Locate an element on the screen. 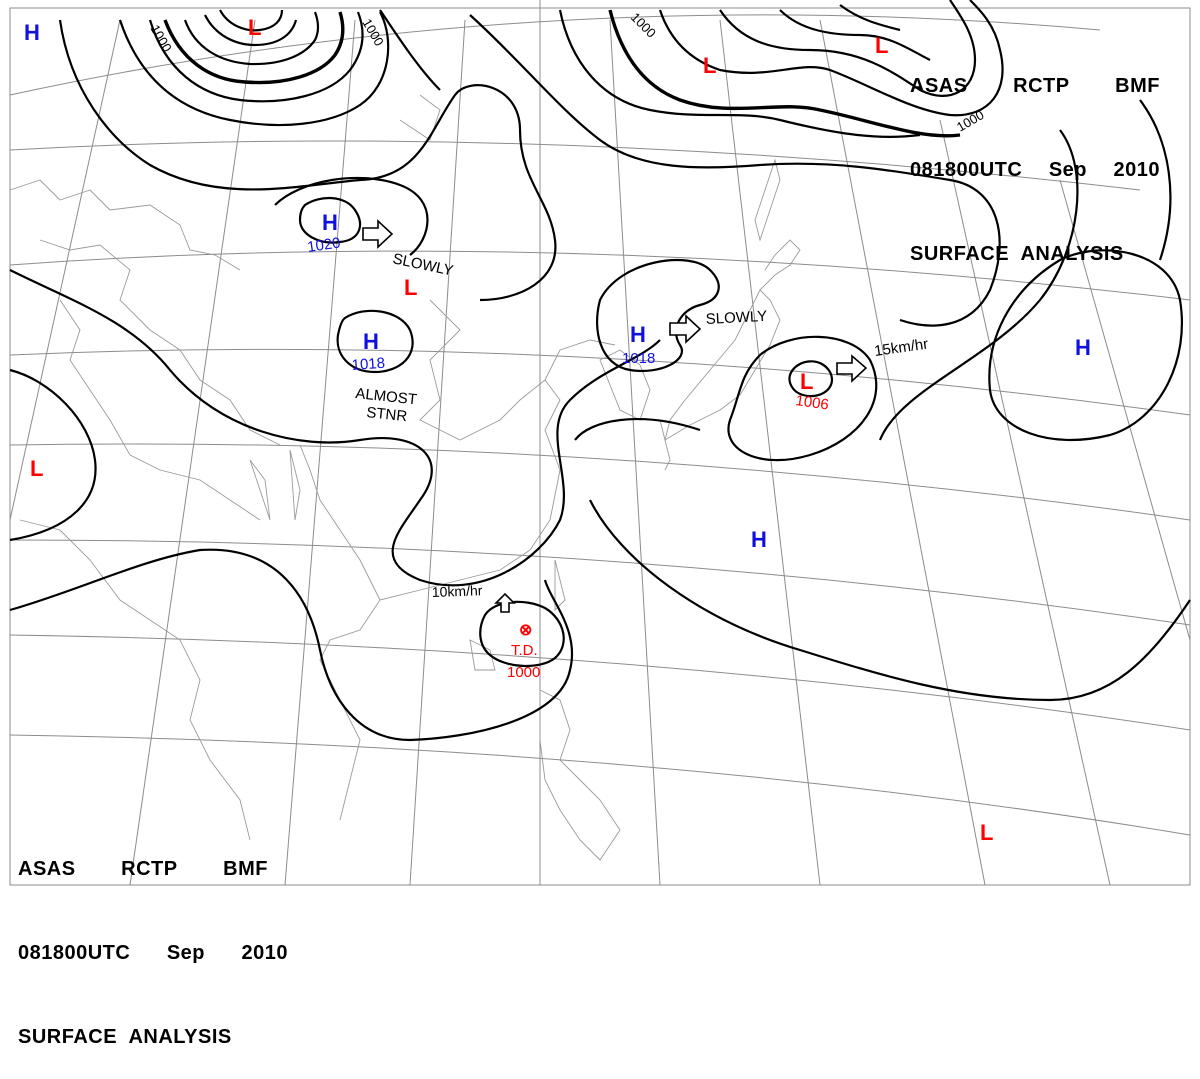 Image resolution: width=1200 pixels, height=1079 pixels. pressure-value-1018-korea: 1018 is located at coordinates (638, 358).